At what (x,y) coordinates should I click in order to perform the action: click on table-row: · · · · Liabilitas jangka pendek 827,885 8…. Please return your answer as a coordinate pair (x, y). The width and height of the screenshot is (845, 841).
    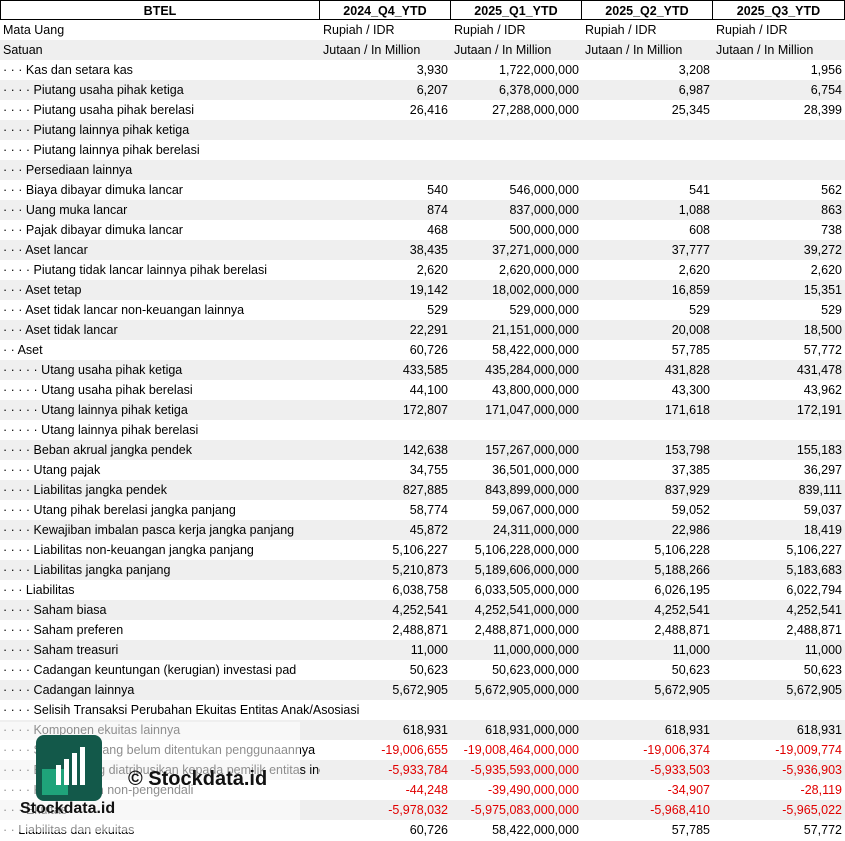
    Looking at the image, I should click on (422, 490).